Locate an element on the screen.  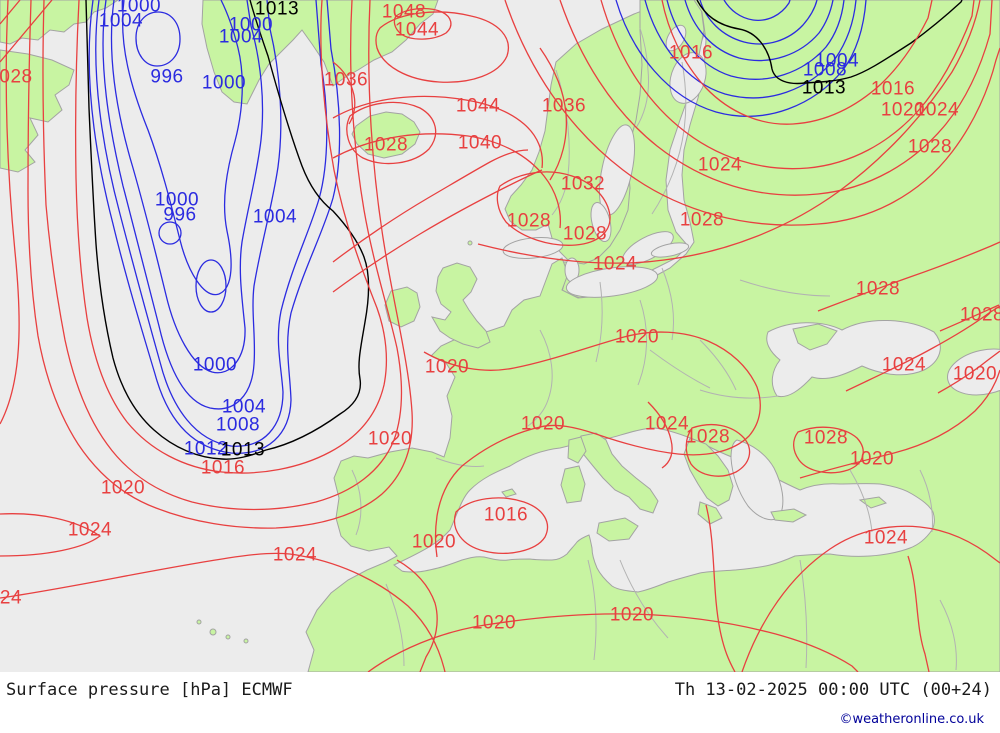
sea-gulf-finland is located at coordinates (670, 250).